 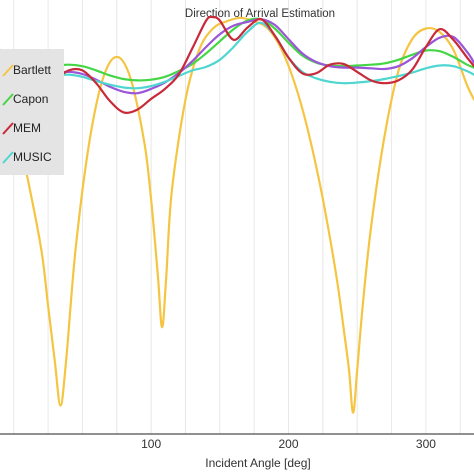 I want to click on x-tick-labels: 100 200 300, so click(x=288, y=444).